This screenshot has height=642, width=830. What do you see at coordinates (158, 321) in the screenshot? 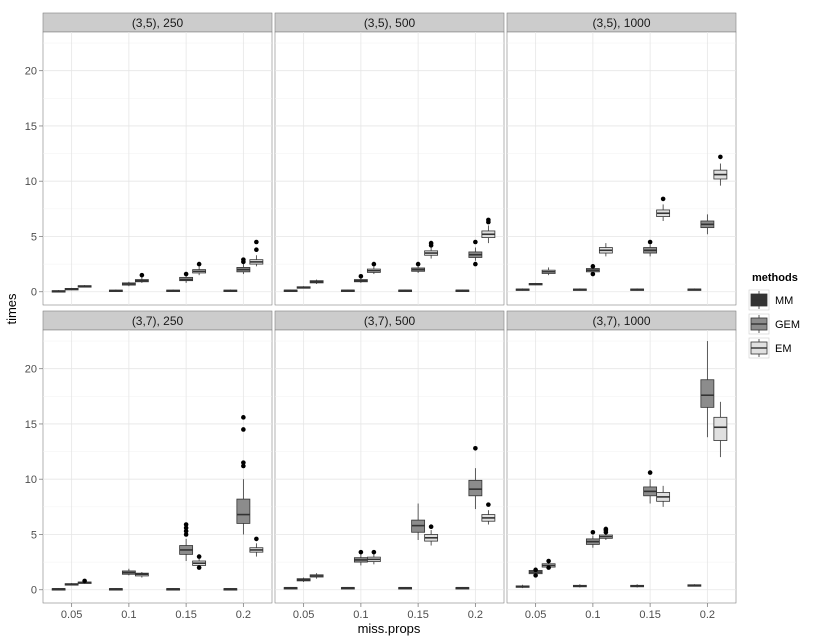
I see `panel-strip-label: (3,7), 250` at bounding box center [158, 321].